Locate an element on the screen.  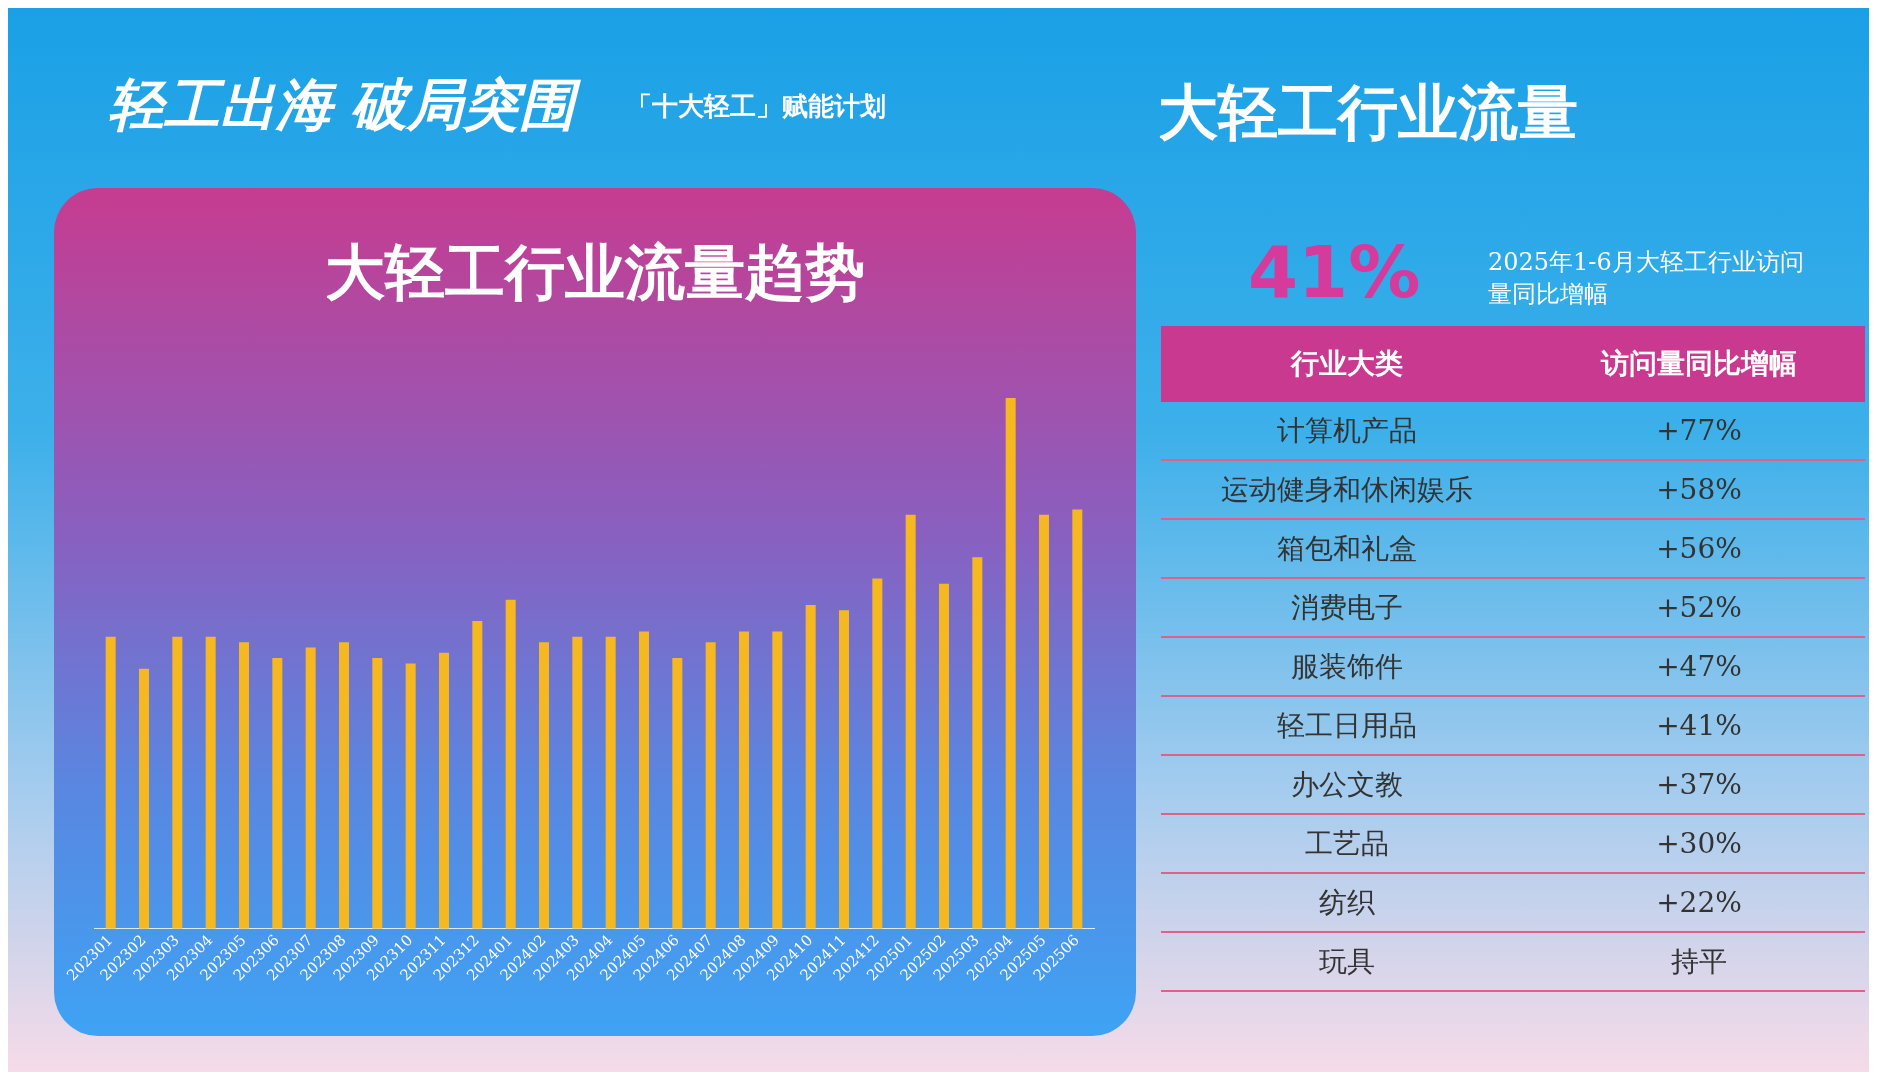
text: 办公文教 is located at coordinates (1347, 784).